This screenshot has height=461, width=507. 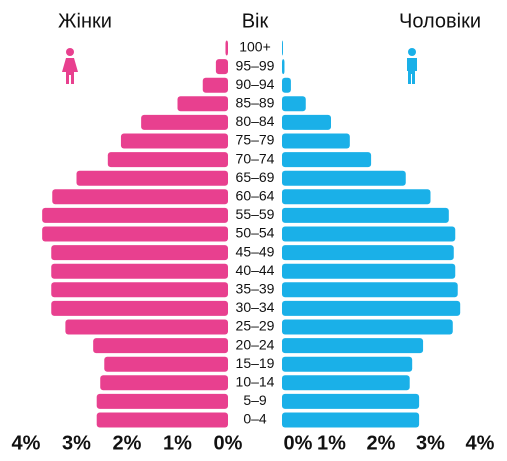 What do you see at coordinates (255, 21) in the screenshot?
I see `y-axis-label: Вік` at bounding box center [255, 21].